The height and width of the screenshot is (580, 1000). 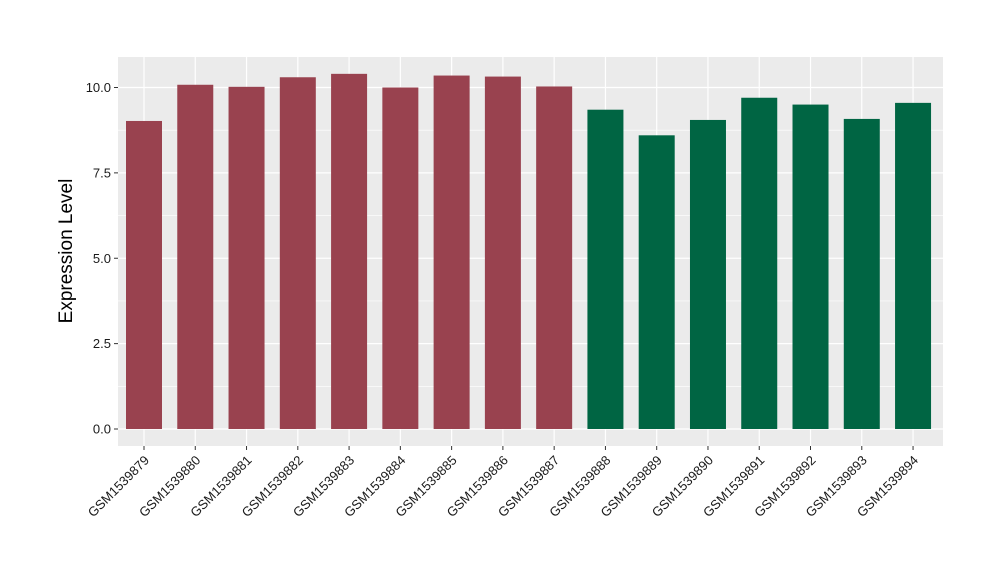 What do you see at coordinates (913, 266) in the screenshot?
I see `bar-GSM1539894` at bounding box center [913, 266].